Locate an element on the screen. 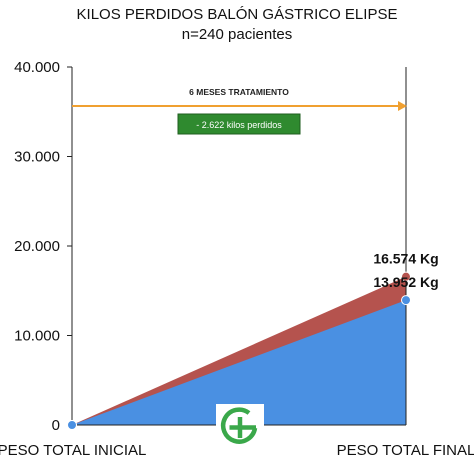  y-tick-labels: 0 10.000 20.000 30.000 40.000 is located at coordinates (43, 246).